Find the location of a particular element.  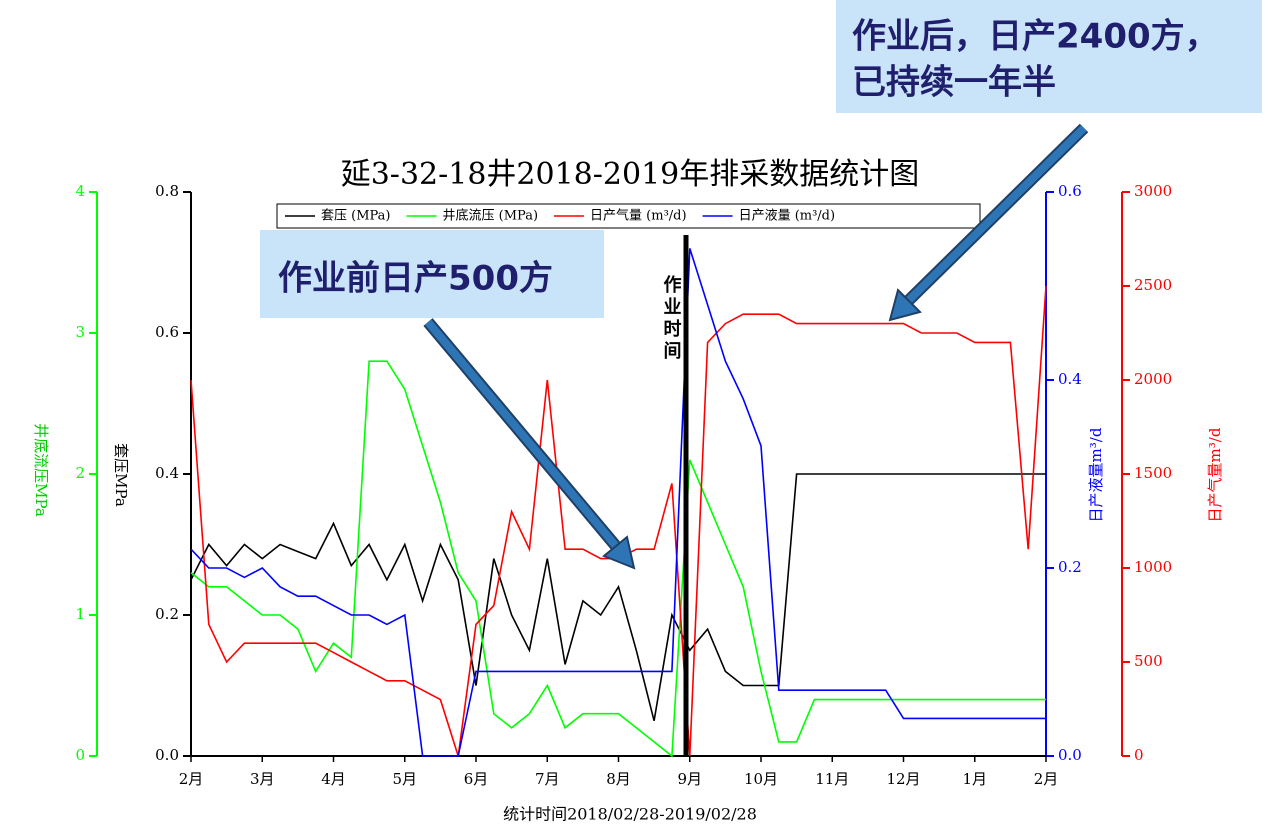

operation-label: 作业时间 is located at coordinates (671, 318).